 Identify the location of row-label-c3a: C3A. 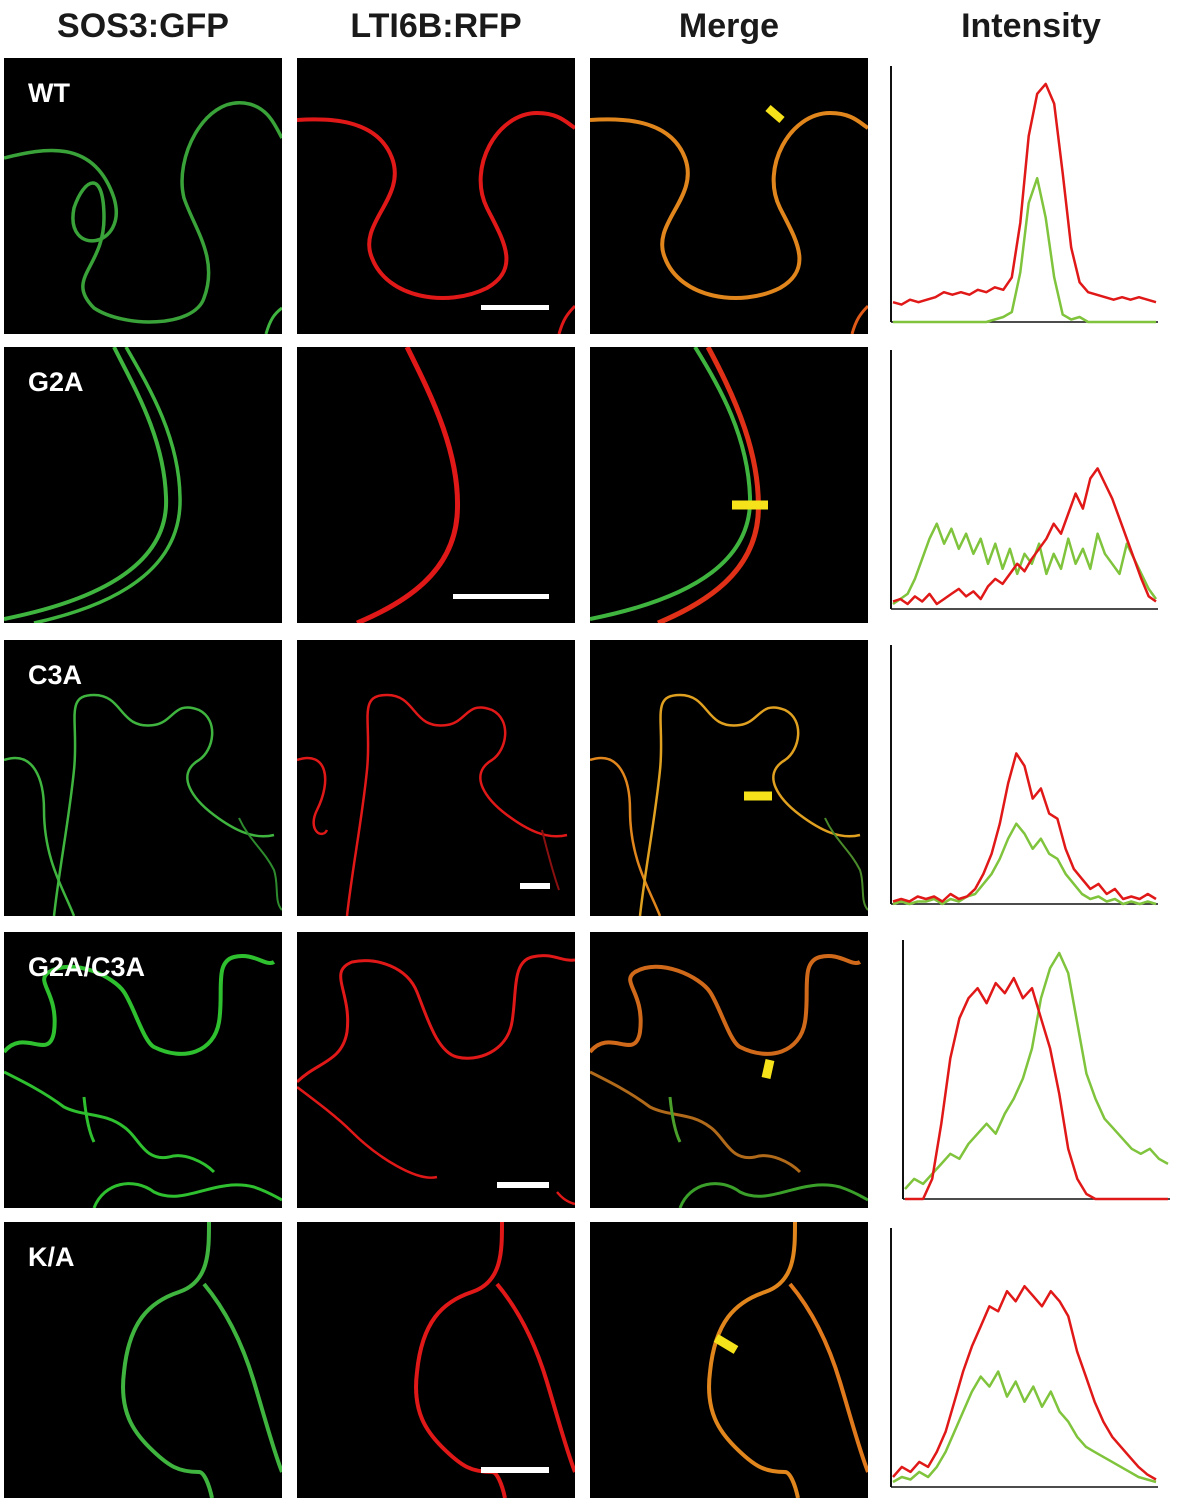
(55, 675).